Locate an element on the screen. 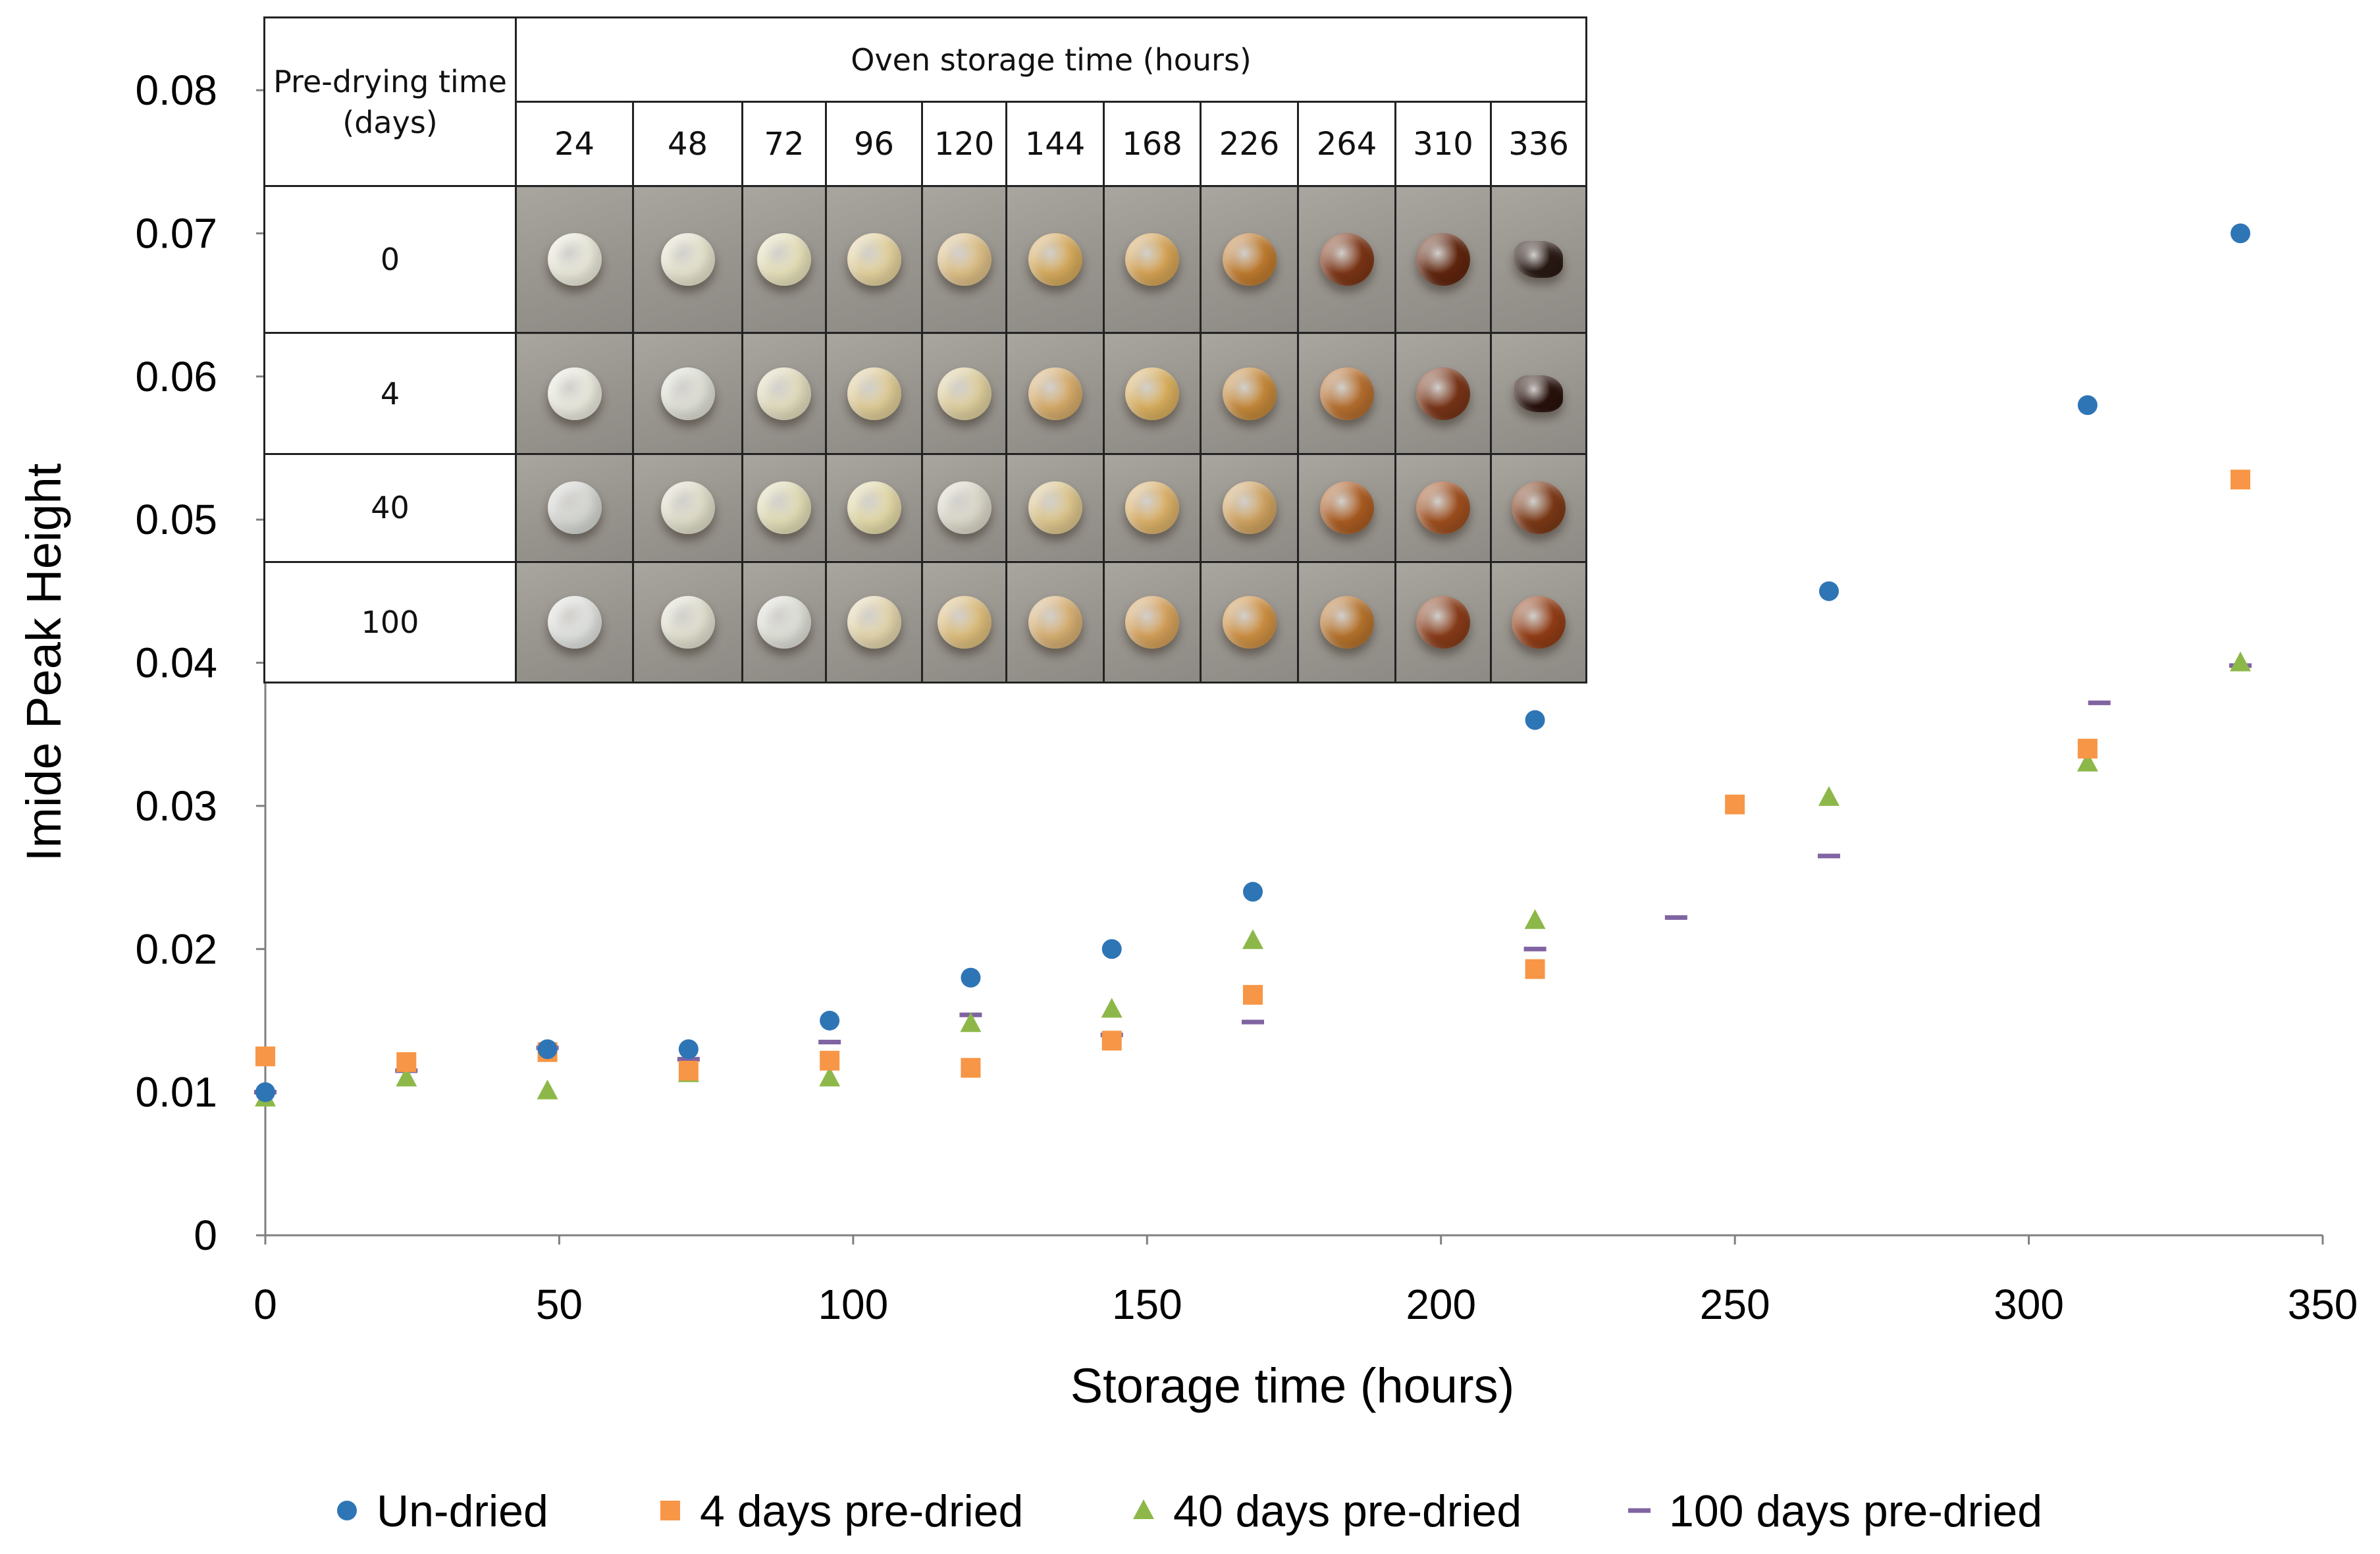 Image resolution: width=2380 pixels, height=1554 pixels. inset-row-label: 100 is located at coordinates (390, 622).